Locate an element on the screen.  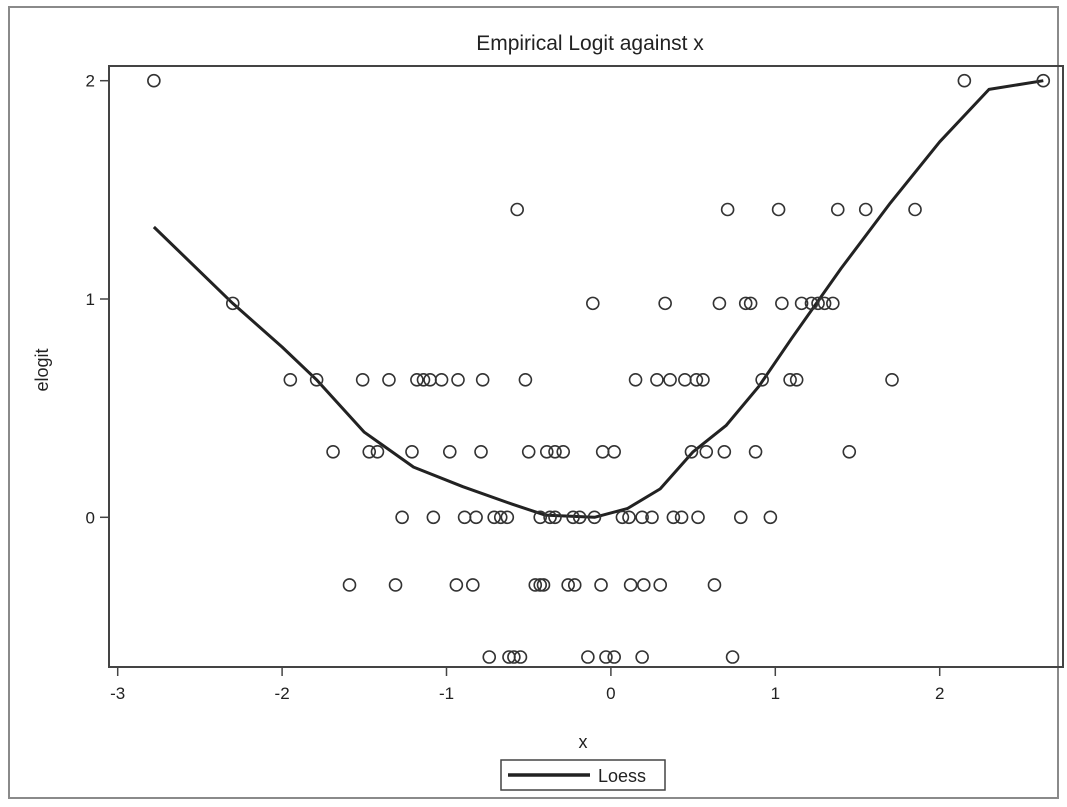
x-tick-label: -1 is located at coordinates (446, 693).